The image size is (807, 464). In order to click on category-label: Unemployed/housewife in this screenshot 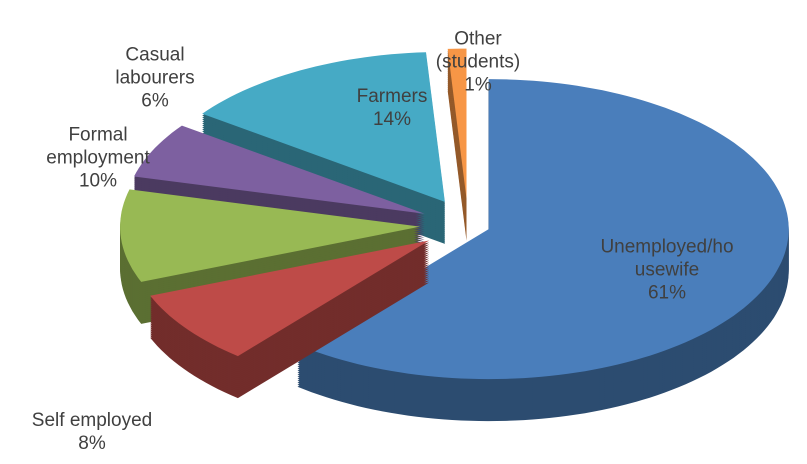, I will do `click(667, 258)`.